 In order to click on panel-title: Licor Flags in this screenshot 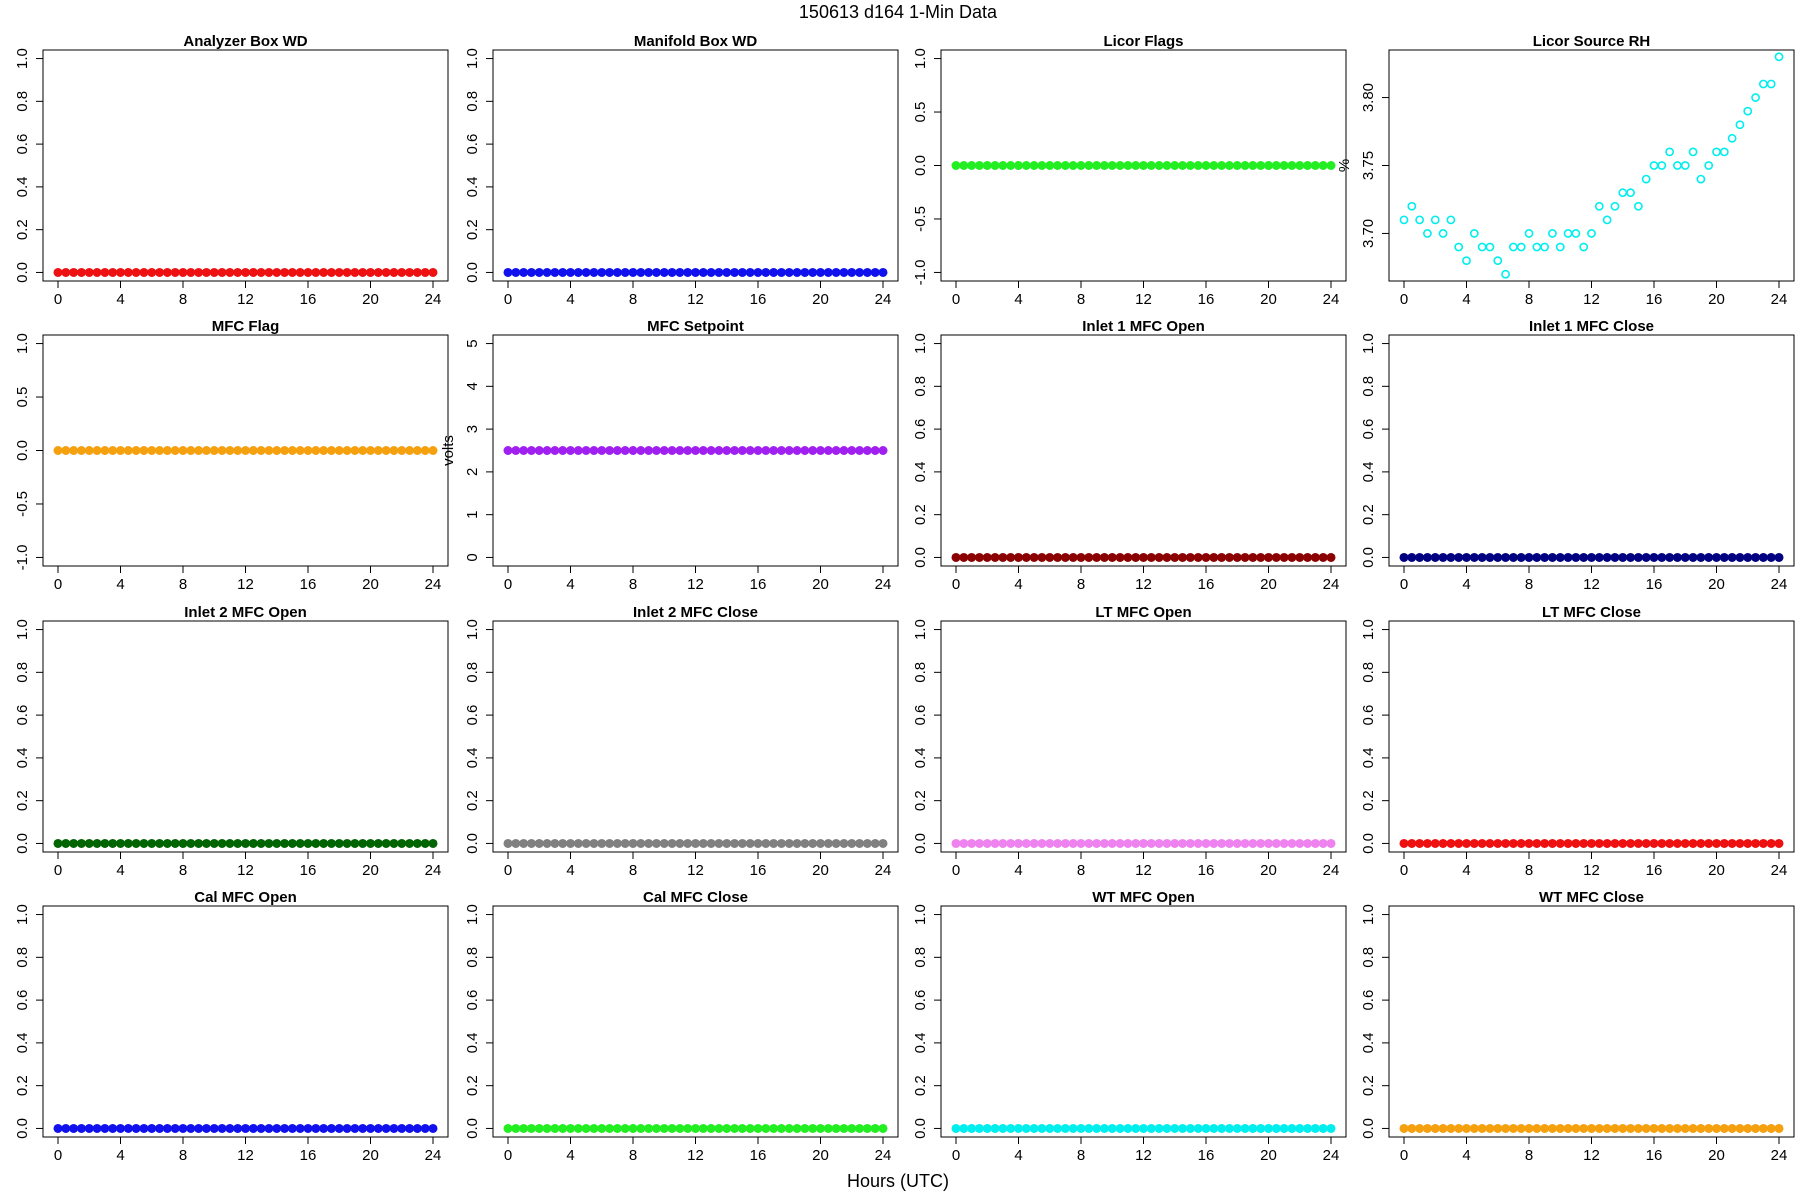, I will do `click(1143, 41)`.